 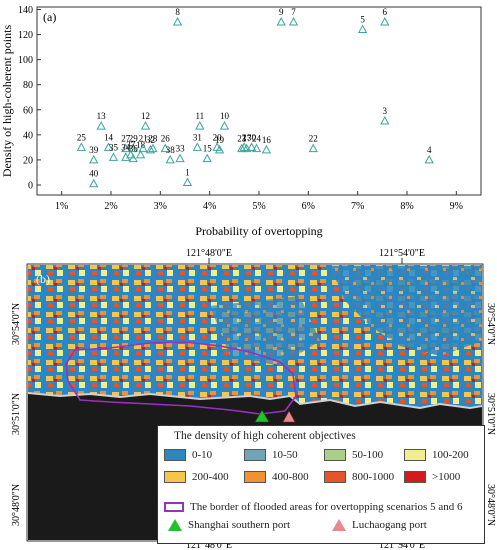 What do you see at coordinates (134, 139) in the screenshot?
I see `point-label: 29` at bounding box center [134, 139].